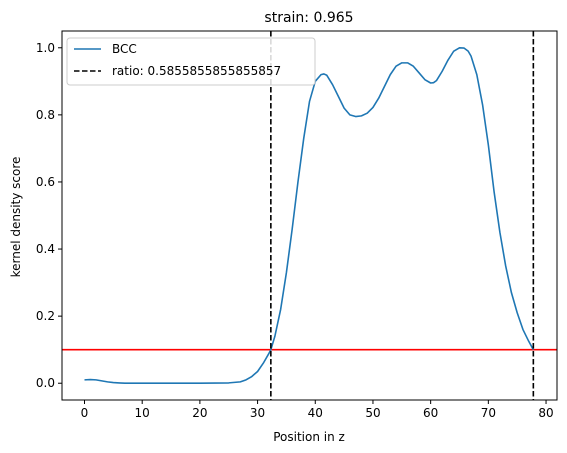 The image size is (567, 453). I want to click on x-tick-label: 70, so click(488, 413).